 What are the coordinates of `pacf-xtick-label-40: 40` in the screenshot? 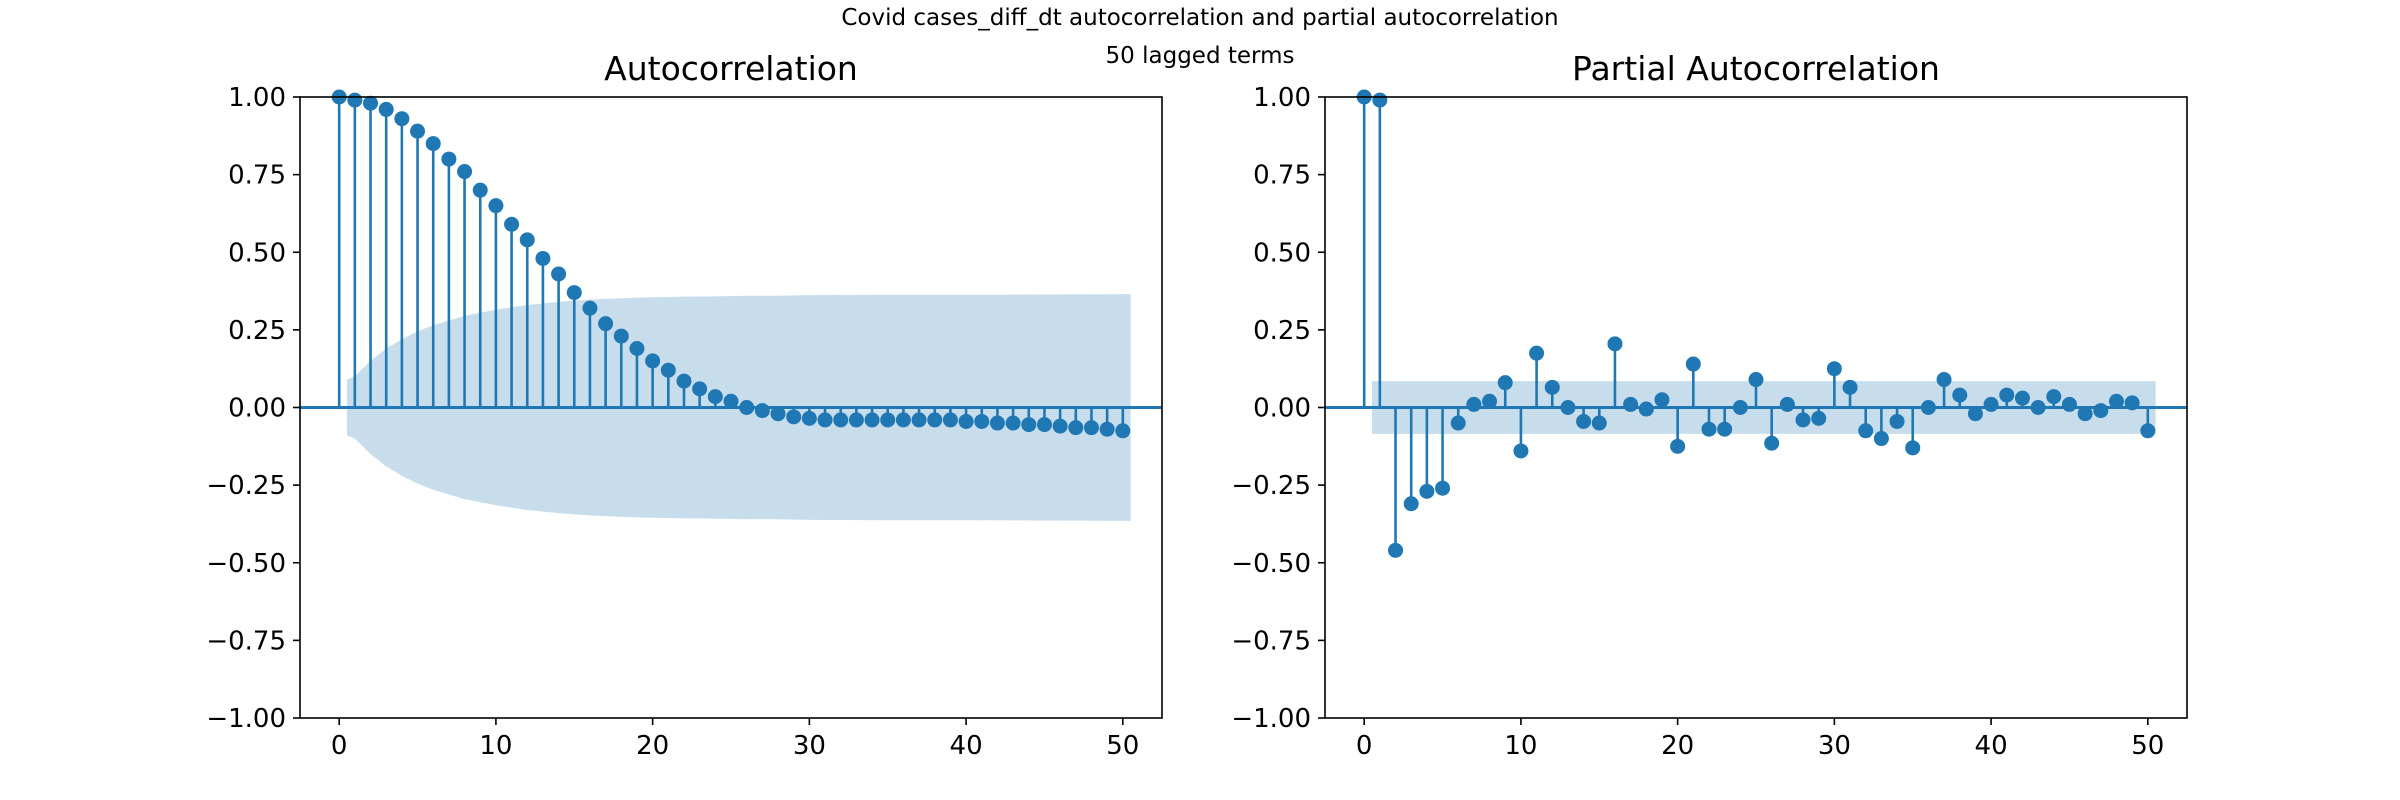 It's located at (1991, 746).